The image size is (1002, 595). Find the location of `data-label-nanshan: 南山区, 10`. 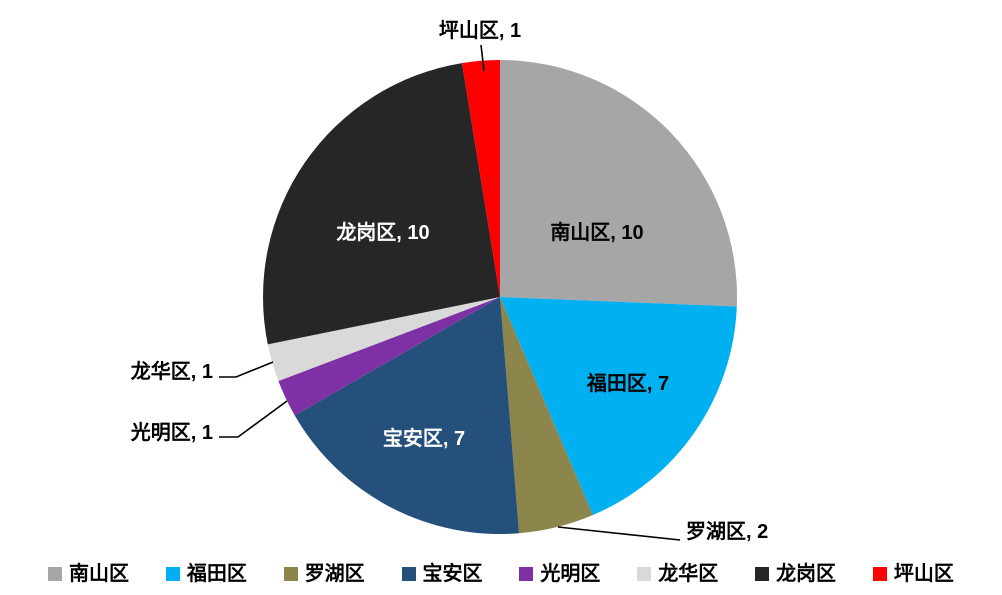

data-label-nanshan: 南山区, 10 is located at coordinates (596, 232).